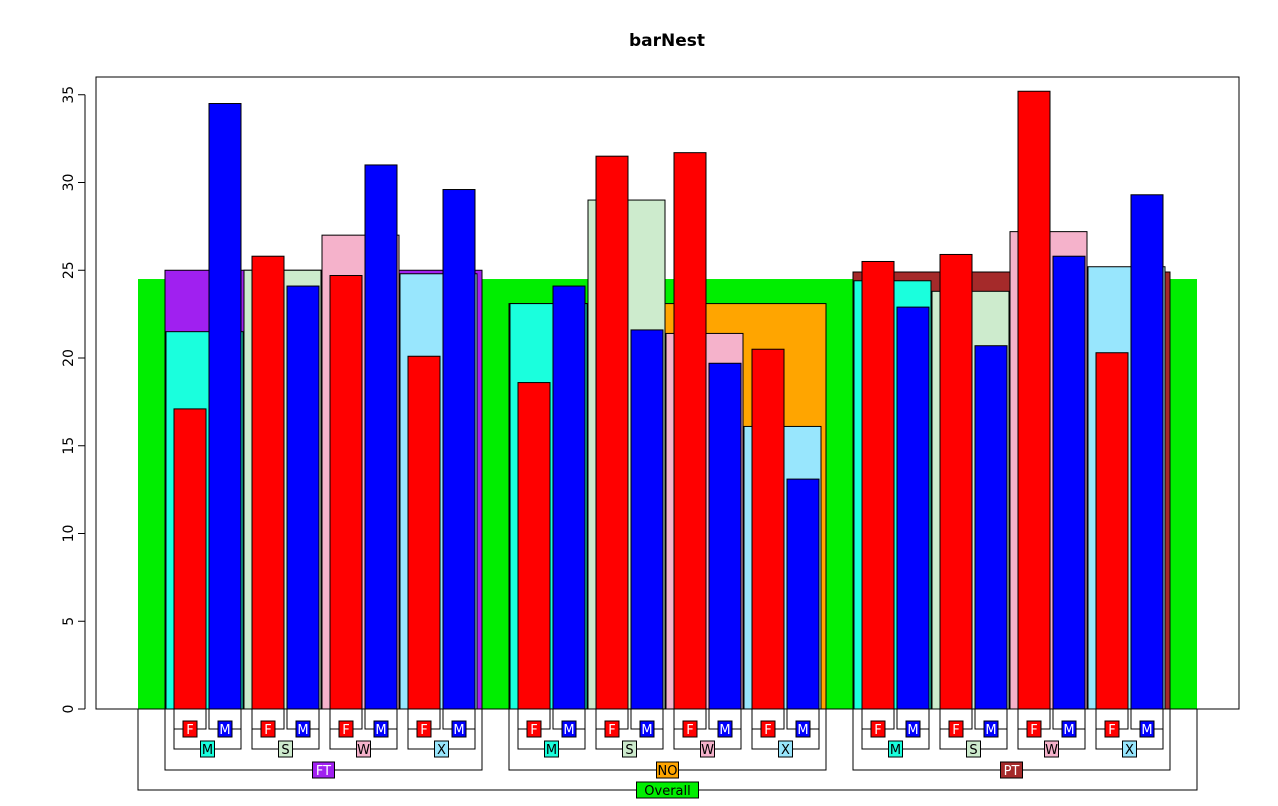 The image size is (1278, 806). I want to click on y-tick-label: 20, so click(69, 358).